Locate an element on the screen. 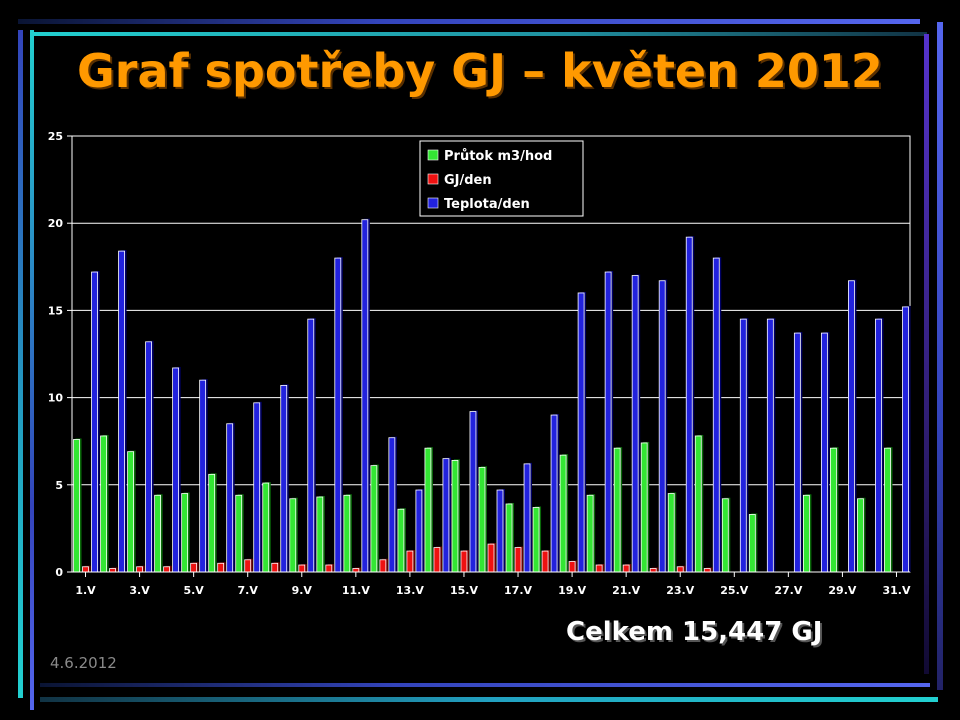 The height and width of the screenshot is (720, 960). frame-bottom-cyan is located at coordinates (489, 699).